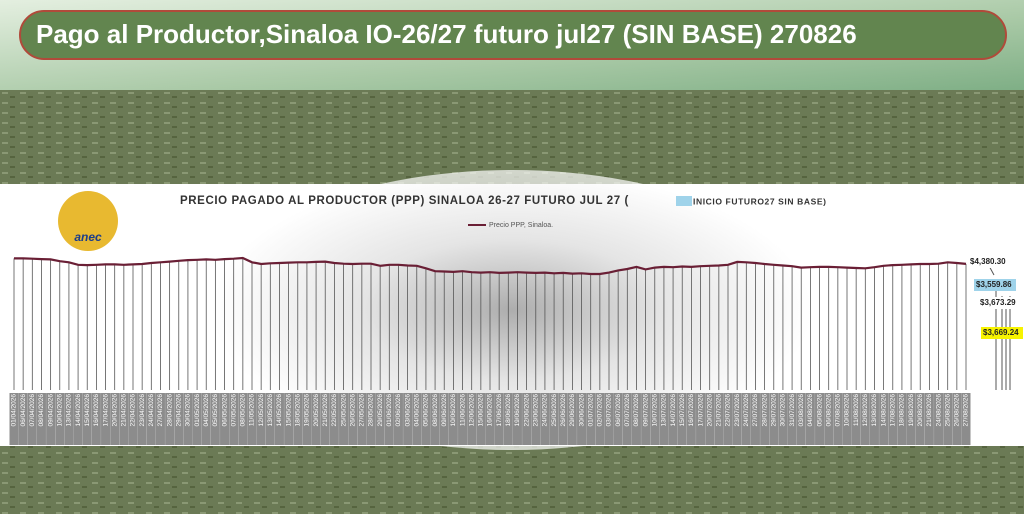 This screenshot has width=1024, height=514. What do you see at coordinates (398, 410) in the screenshot?
I see `x-tick-label: 02/06/2026` at bounding box center [398, 410].